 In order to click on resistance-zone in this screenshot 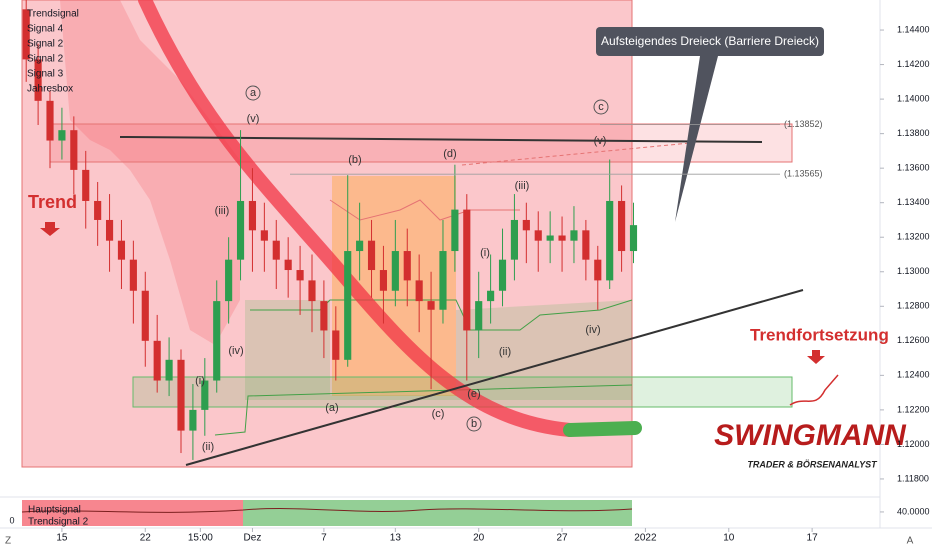, I will do `click(421, 143)`.